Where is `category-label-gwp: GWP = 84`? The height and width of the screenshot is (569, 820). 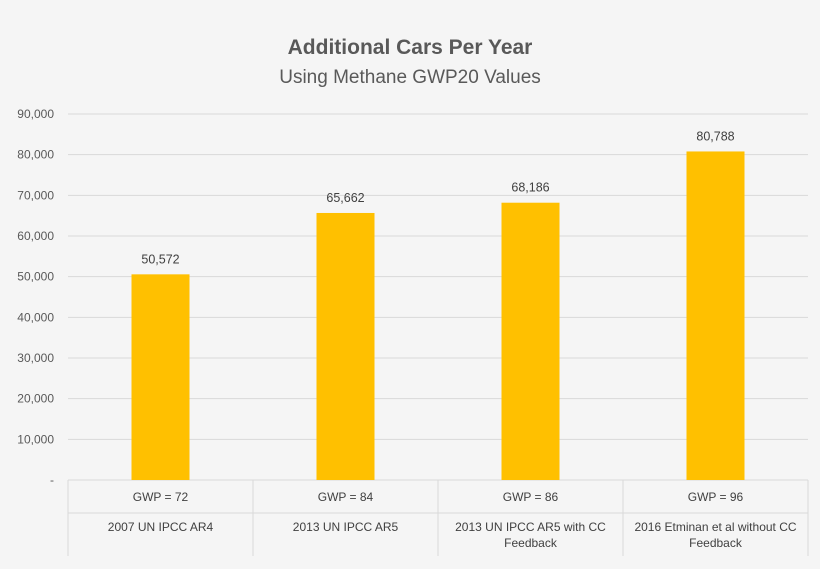 category-label-gwp: GWP = 84 is located at coordinates (346, 497).